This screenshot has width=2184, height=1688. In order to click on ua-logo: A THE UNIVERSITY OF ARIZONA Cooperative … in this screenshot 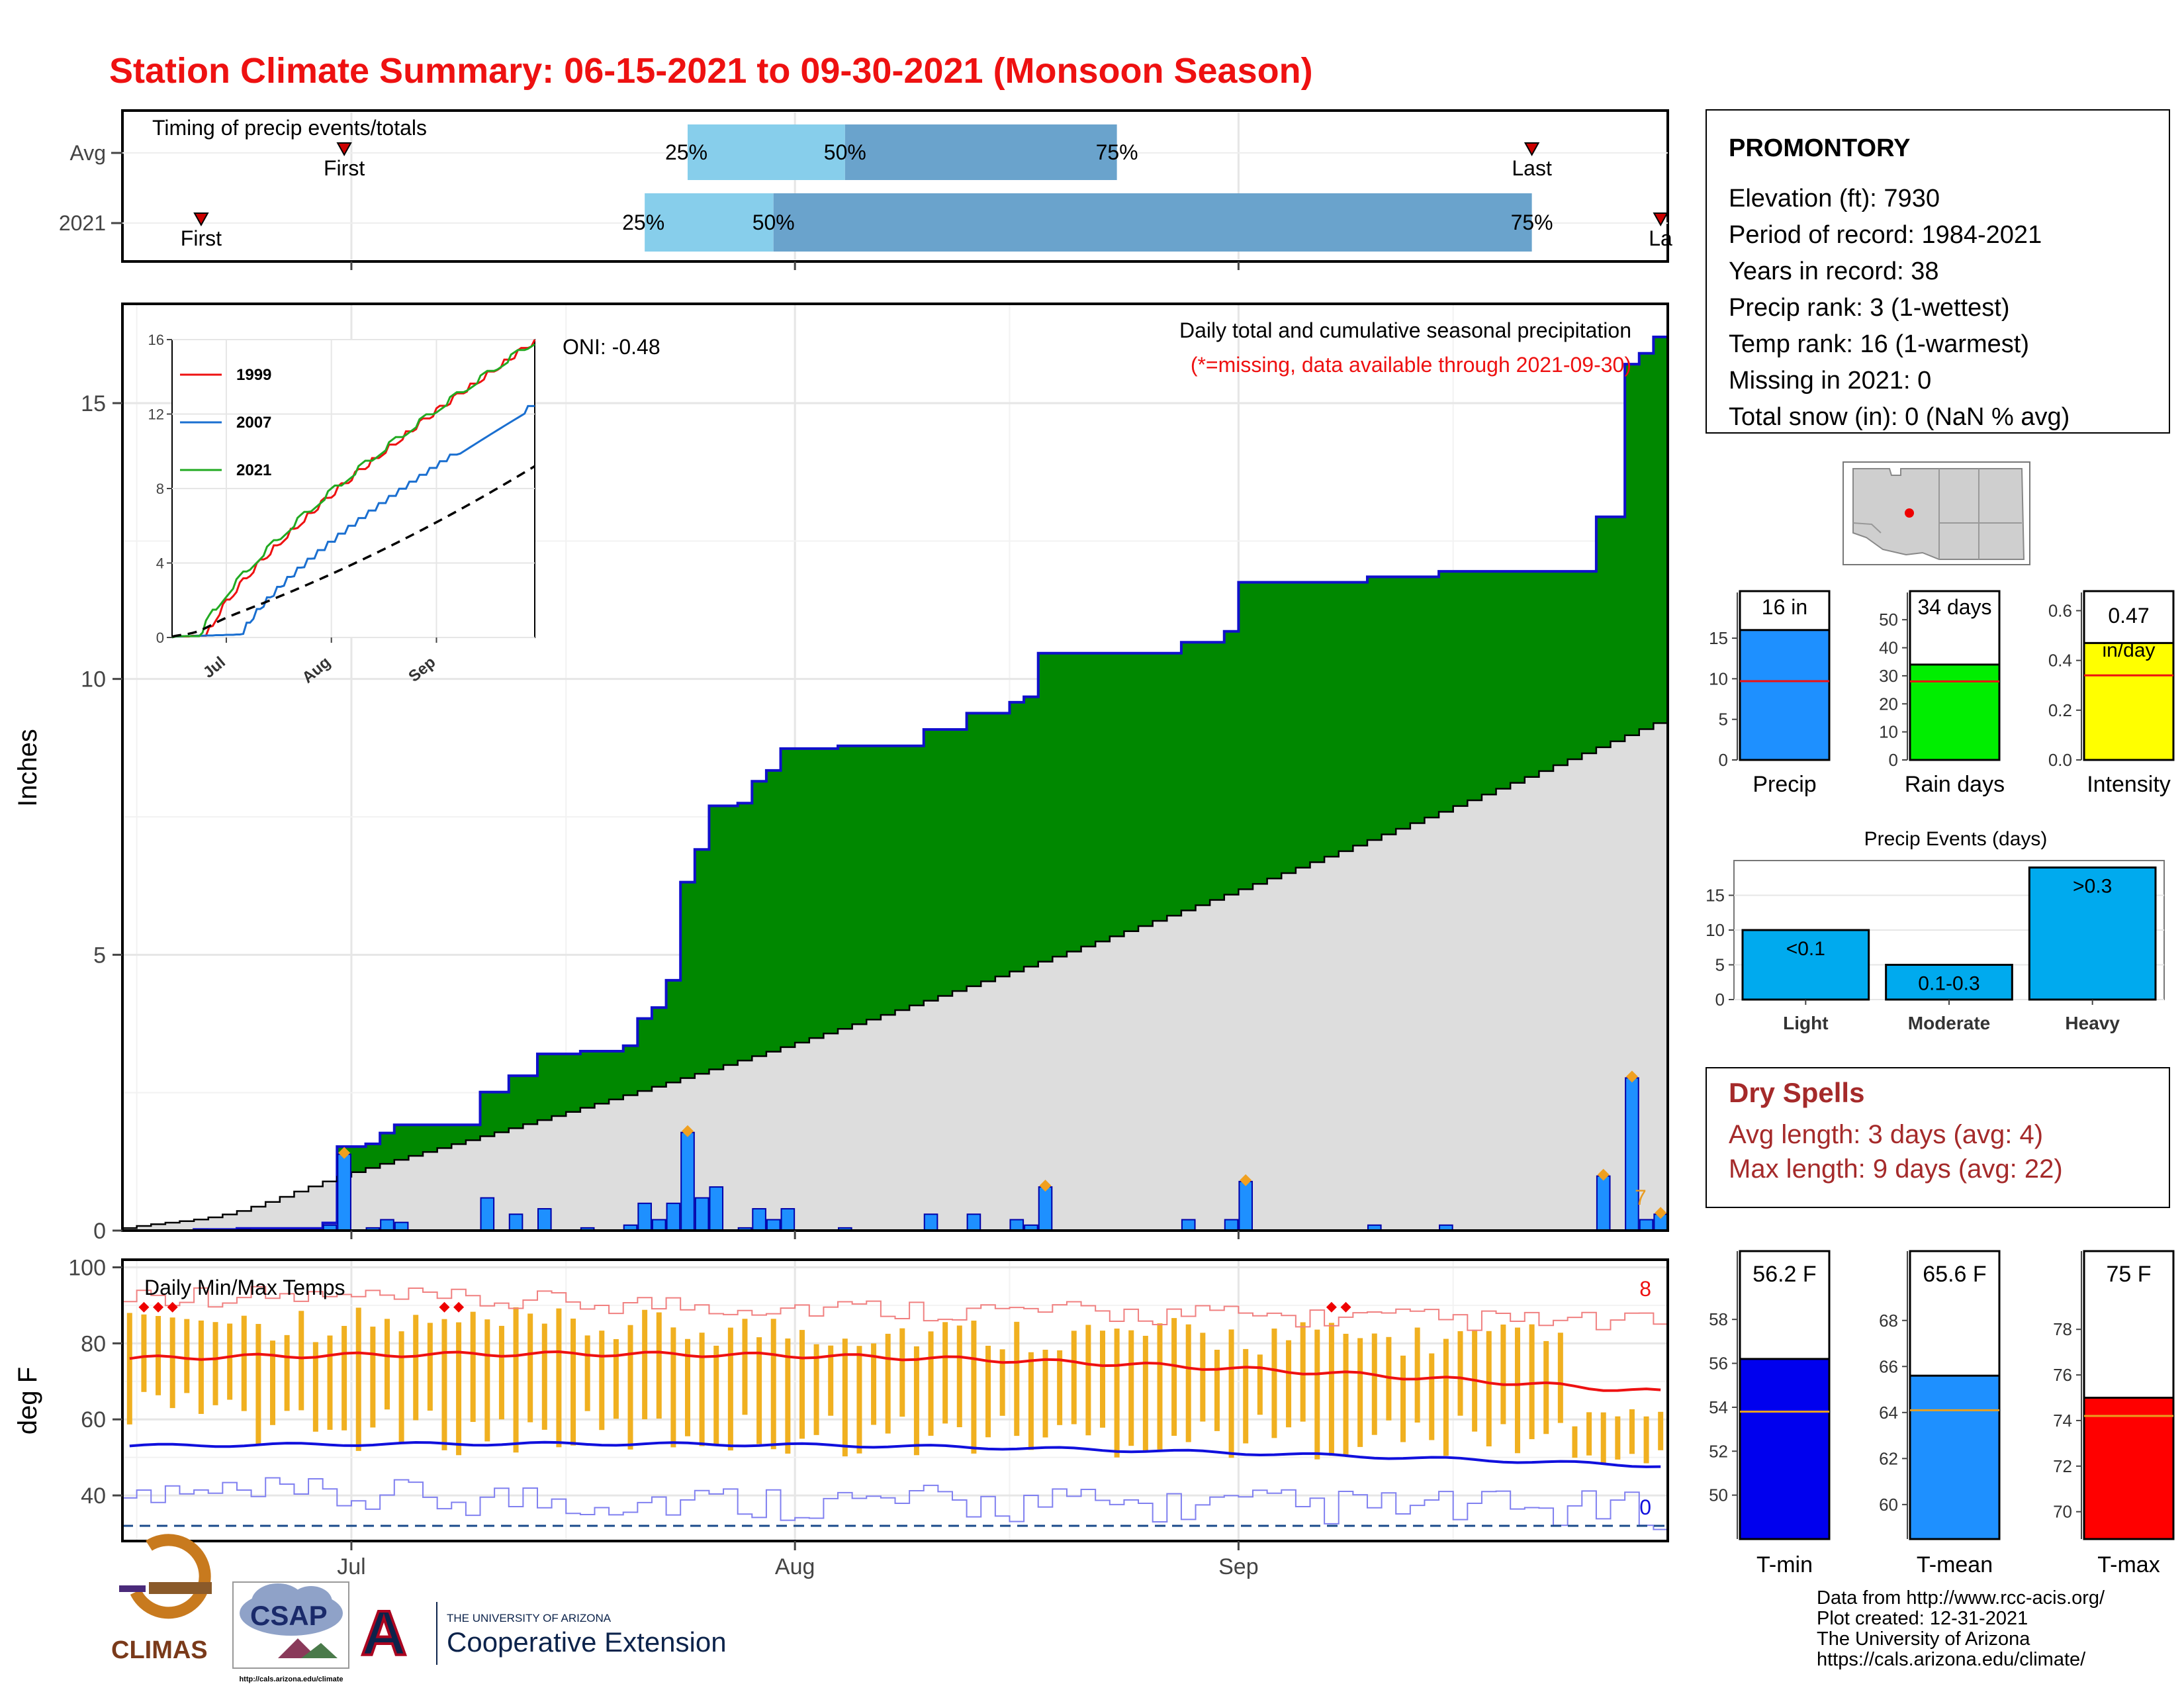, I will do `click(543, 1633)`.